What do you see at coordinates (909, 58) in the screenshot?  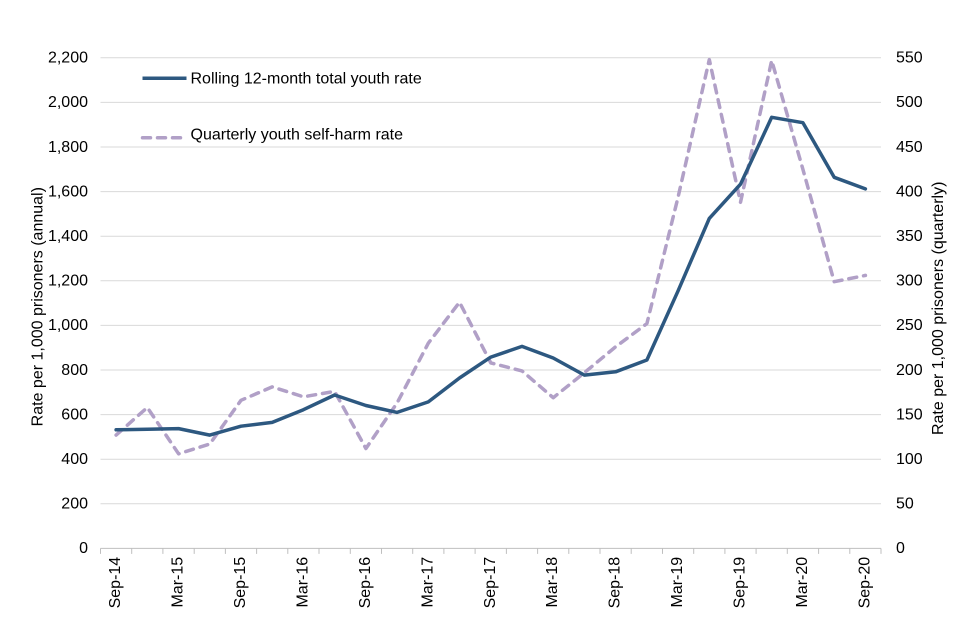 I see `svg-text: 550` at bounding box center [909, 58].